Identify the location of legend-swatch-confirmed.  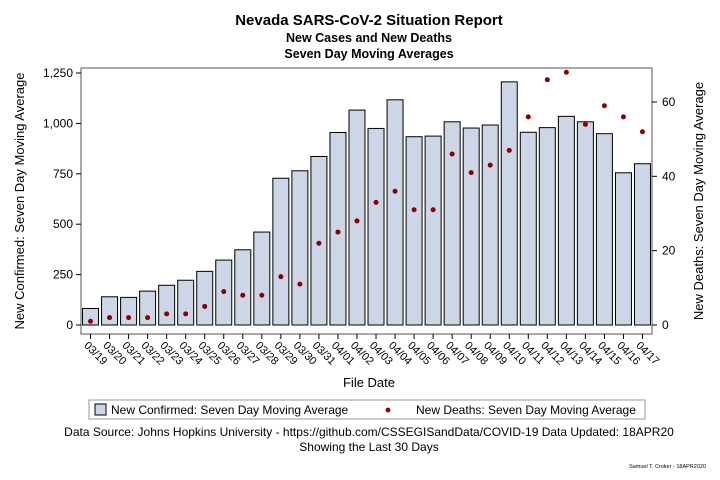
(100, 409).